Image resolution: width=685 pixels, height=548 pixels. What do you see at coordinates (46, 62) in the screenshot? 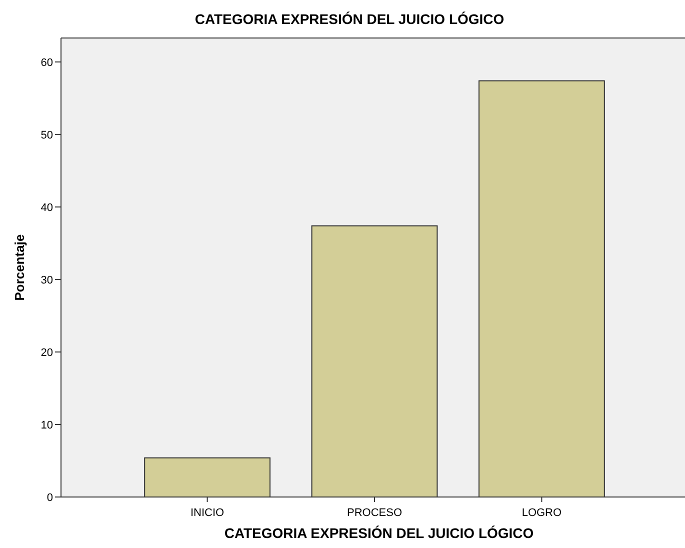
I see `y-tick-label: 60` at bounding box center [46, 62].